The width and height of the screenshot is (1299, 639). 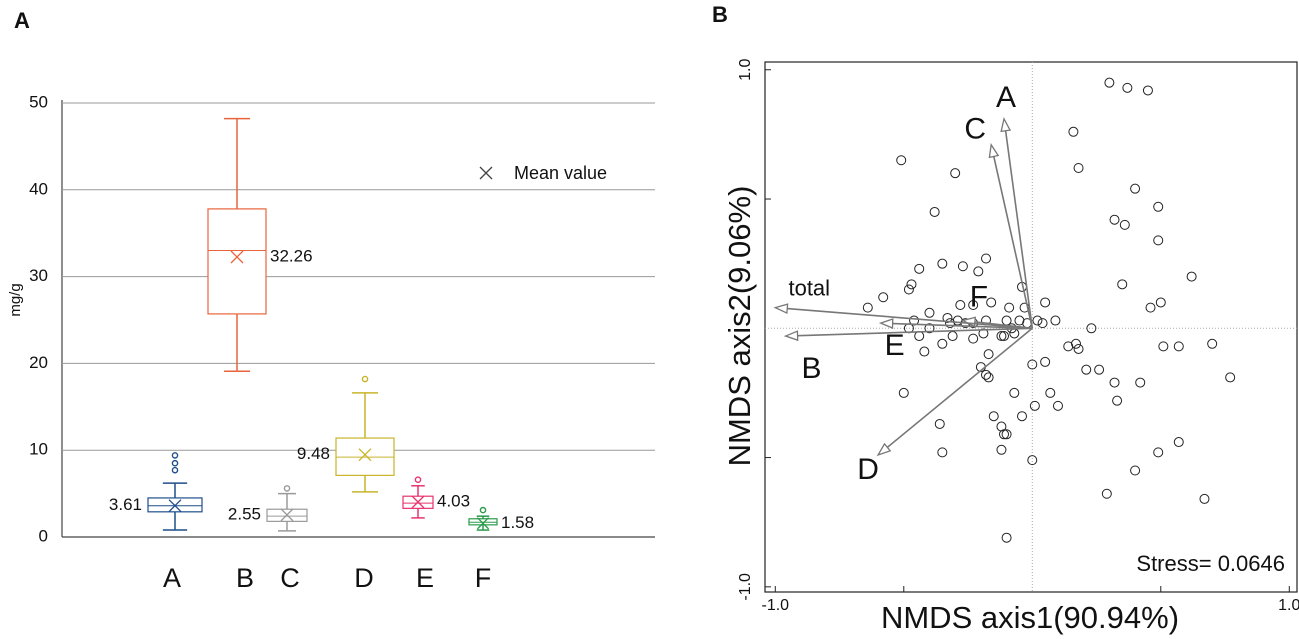 I want to click on y-tick-label: 30, so click(x=38, y=275).